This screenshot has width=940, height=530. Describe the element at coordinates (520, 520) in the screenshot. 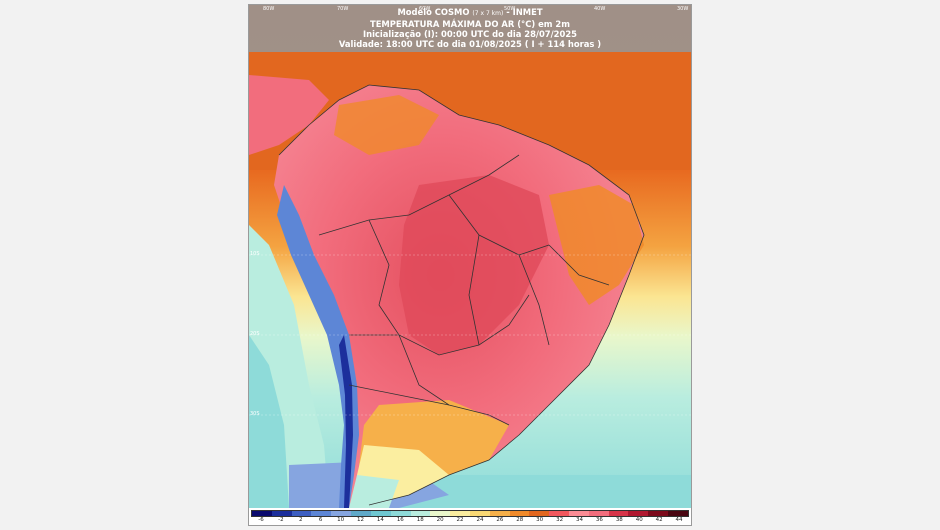

I see `legend-label: 28` at that location.